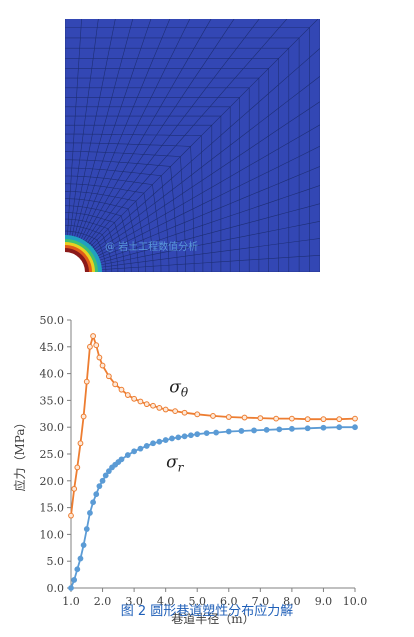 The width and height of the screenshot is (414, 637). Describe the element at coordinates (52, 534) in the screenshot. I see `y-tick-label: 10.0` at that location.